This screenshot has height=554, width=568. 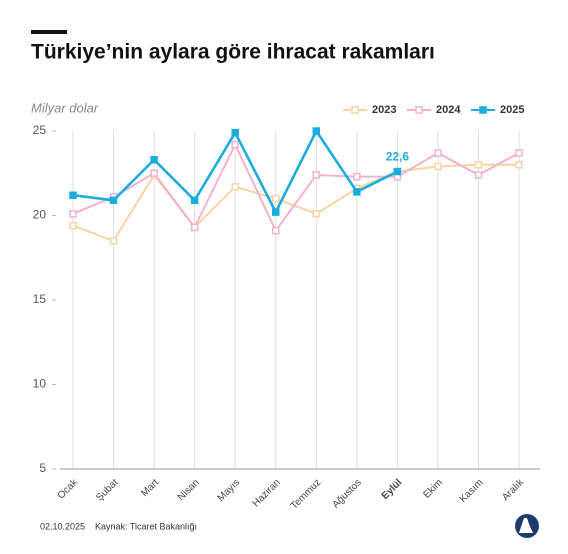 I want to click on y-axis-label: Milyar dolar, so click(x=65, y=107).